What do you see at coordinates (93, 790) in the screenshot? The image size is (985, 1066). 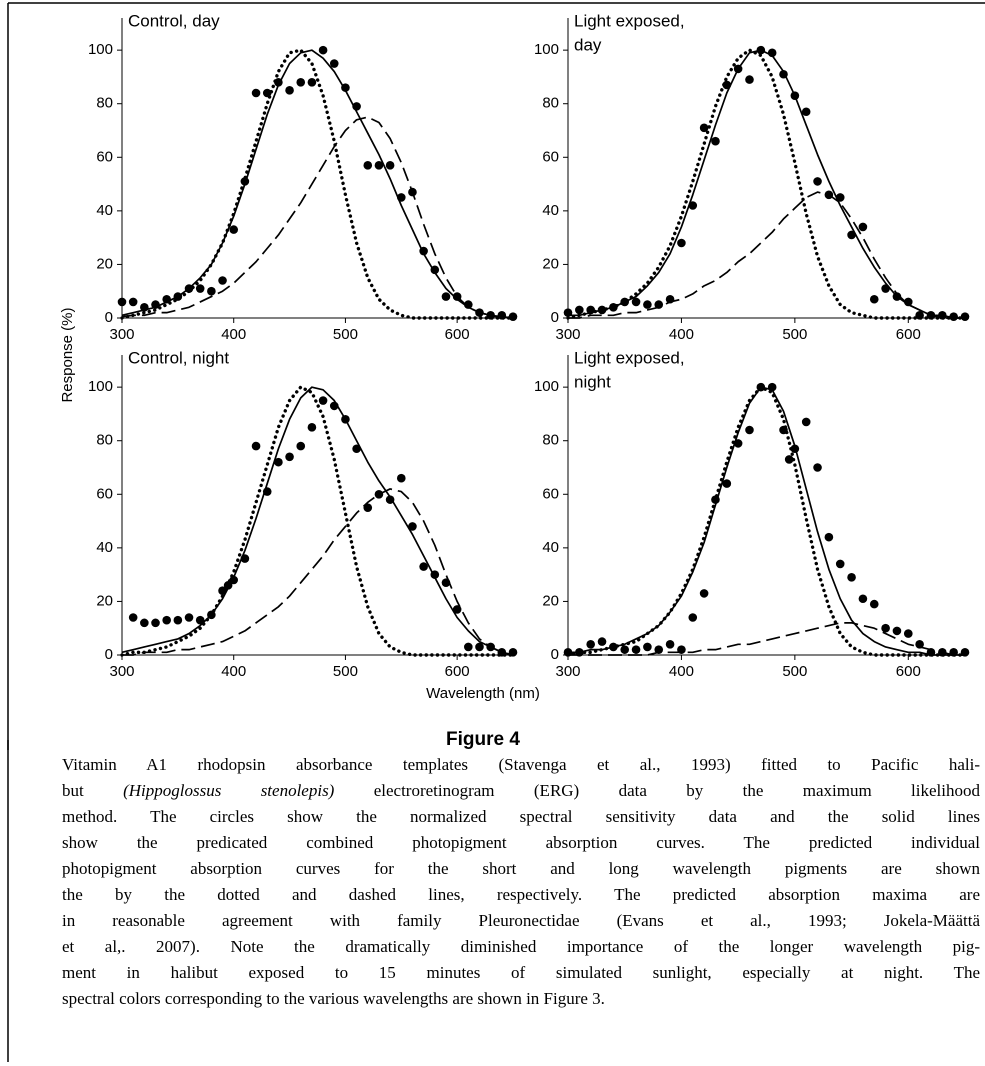 I see `caption-text: but` at bounding box center [93, 790].